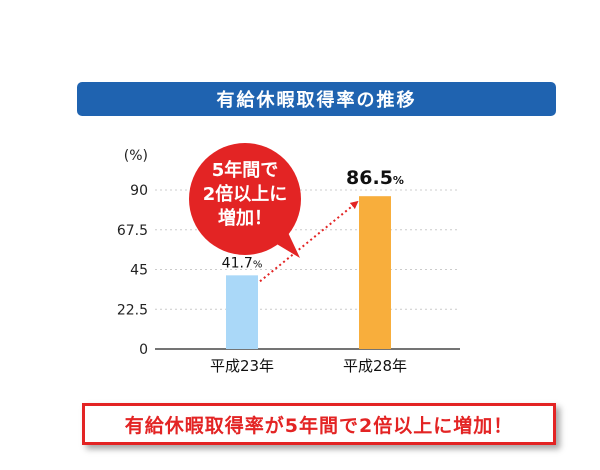  I want to click on y-axis-ticks: 0 22.5 45 67.5 90, so click(132, 270).